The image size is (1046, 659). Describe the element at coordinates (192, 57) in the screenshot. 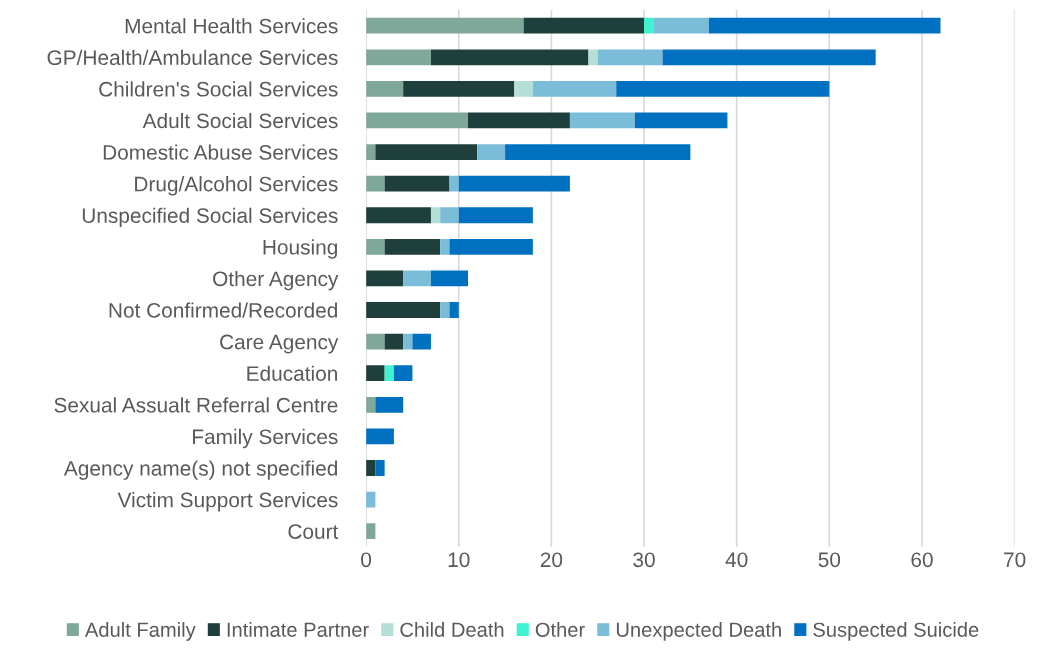

I see `y-tick-label: GP/Health/Ambulance Services` at that location.